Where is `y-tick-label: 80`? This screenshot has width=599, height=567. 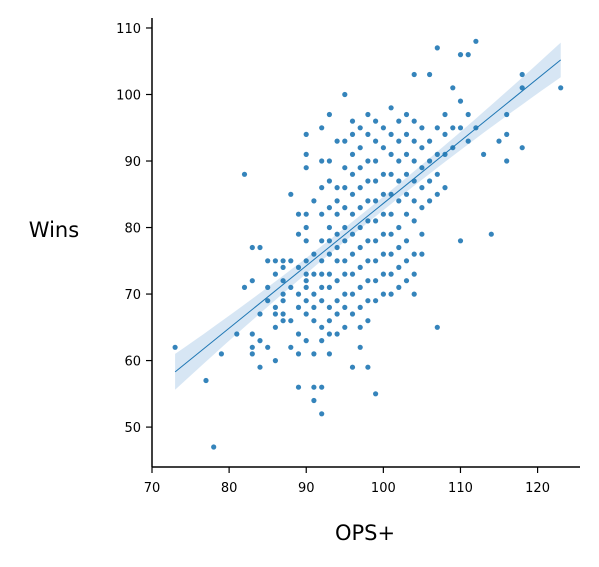
y-tick-label: 80 is located at coordinates (132, 229).